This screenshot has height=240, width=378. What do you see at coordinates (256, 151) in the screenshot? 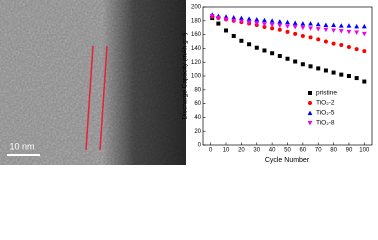
I see `x-tick-label: 30` at bounding box center [256, 151].